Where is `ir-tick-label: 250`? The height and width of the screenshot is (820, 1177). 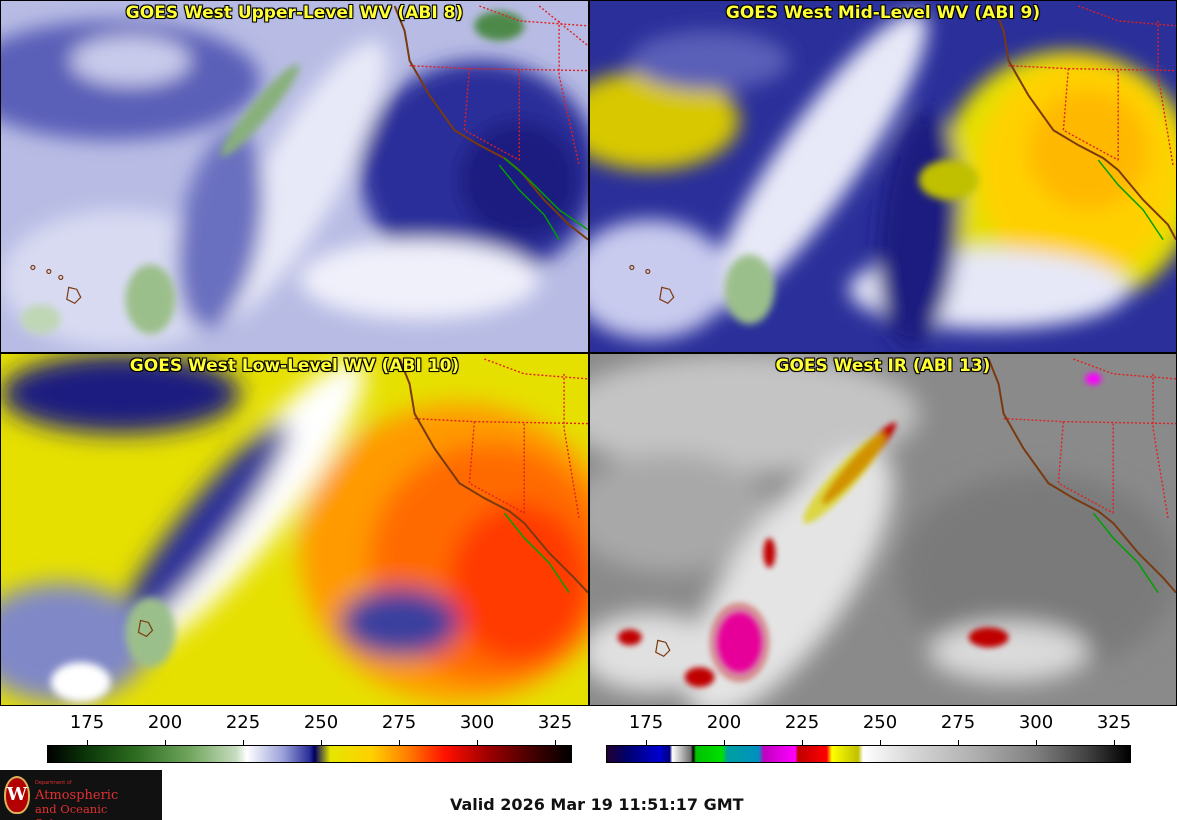 ir-tick-label: 250 is located at coordinates (880, 722).